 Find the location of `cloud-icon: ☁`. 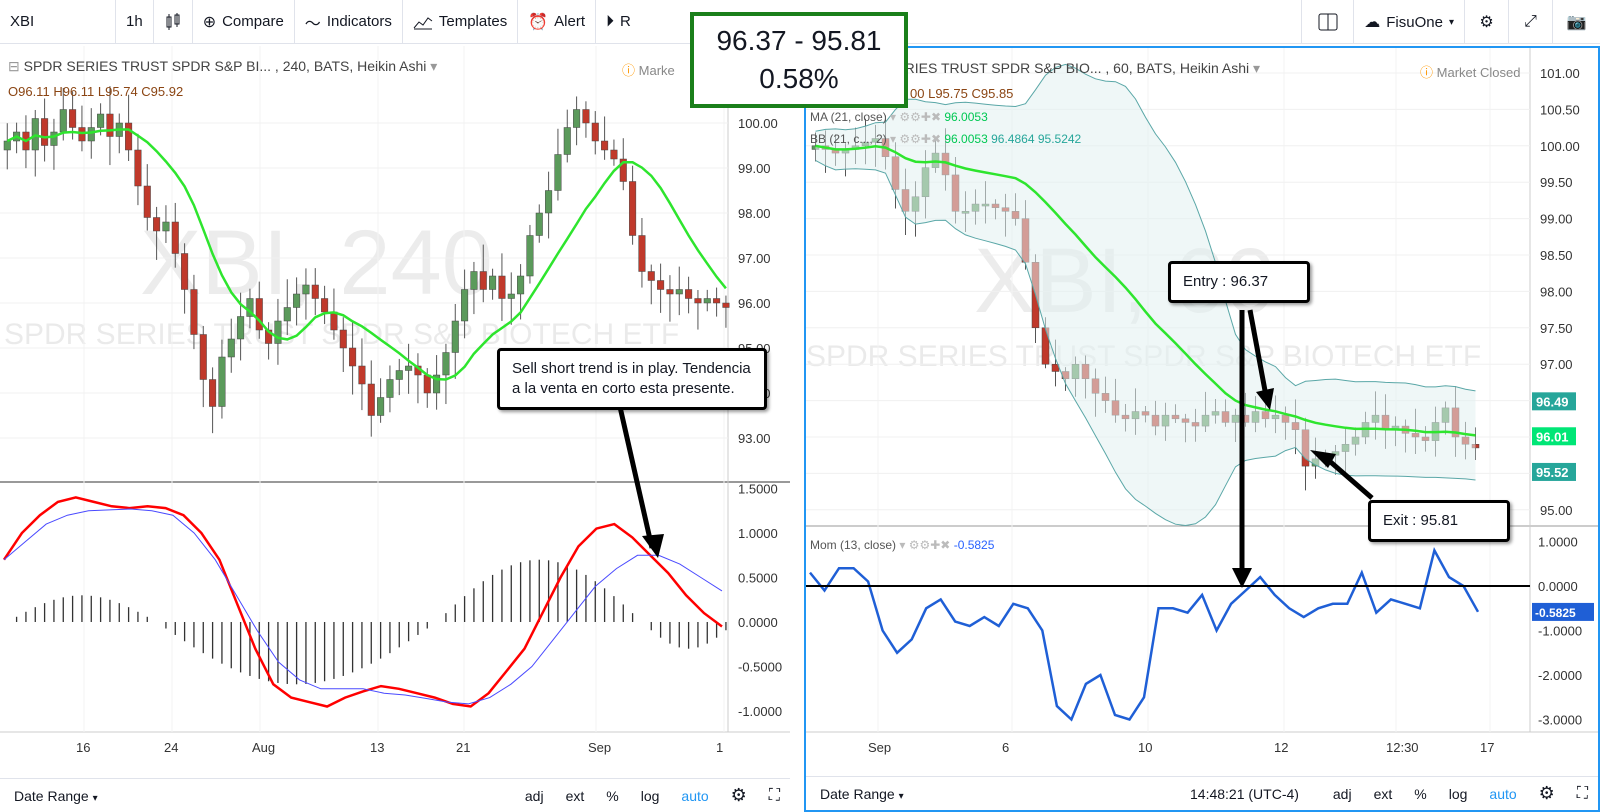

cloud-icon: ☁ is located at coordinates (1372, 22).